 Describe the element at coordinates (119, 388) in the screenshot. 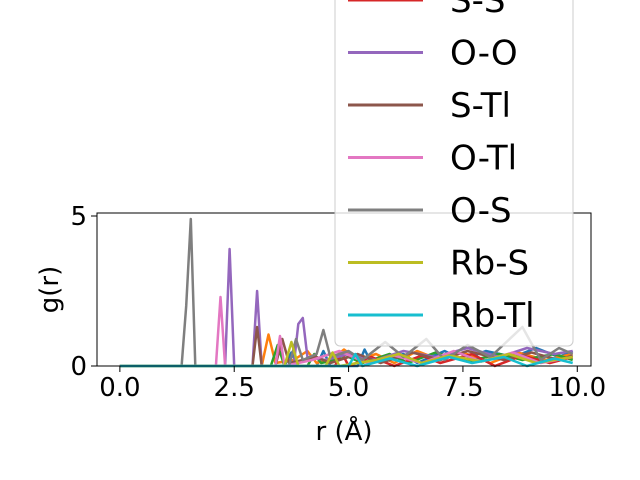

I see `x-tick-label: 0.0` at that location.